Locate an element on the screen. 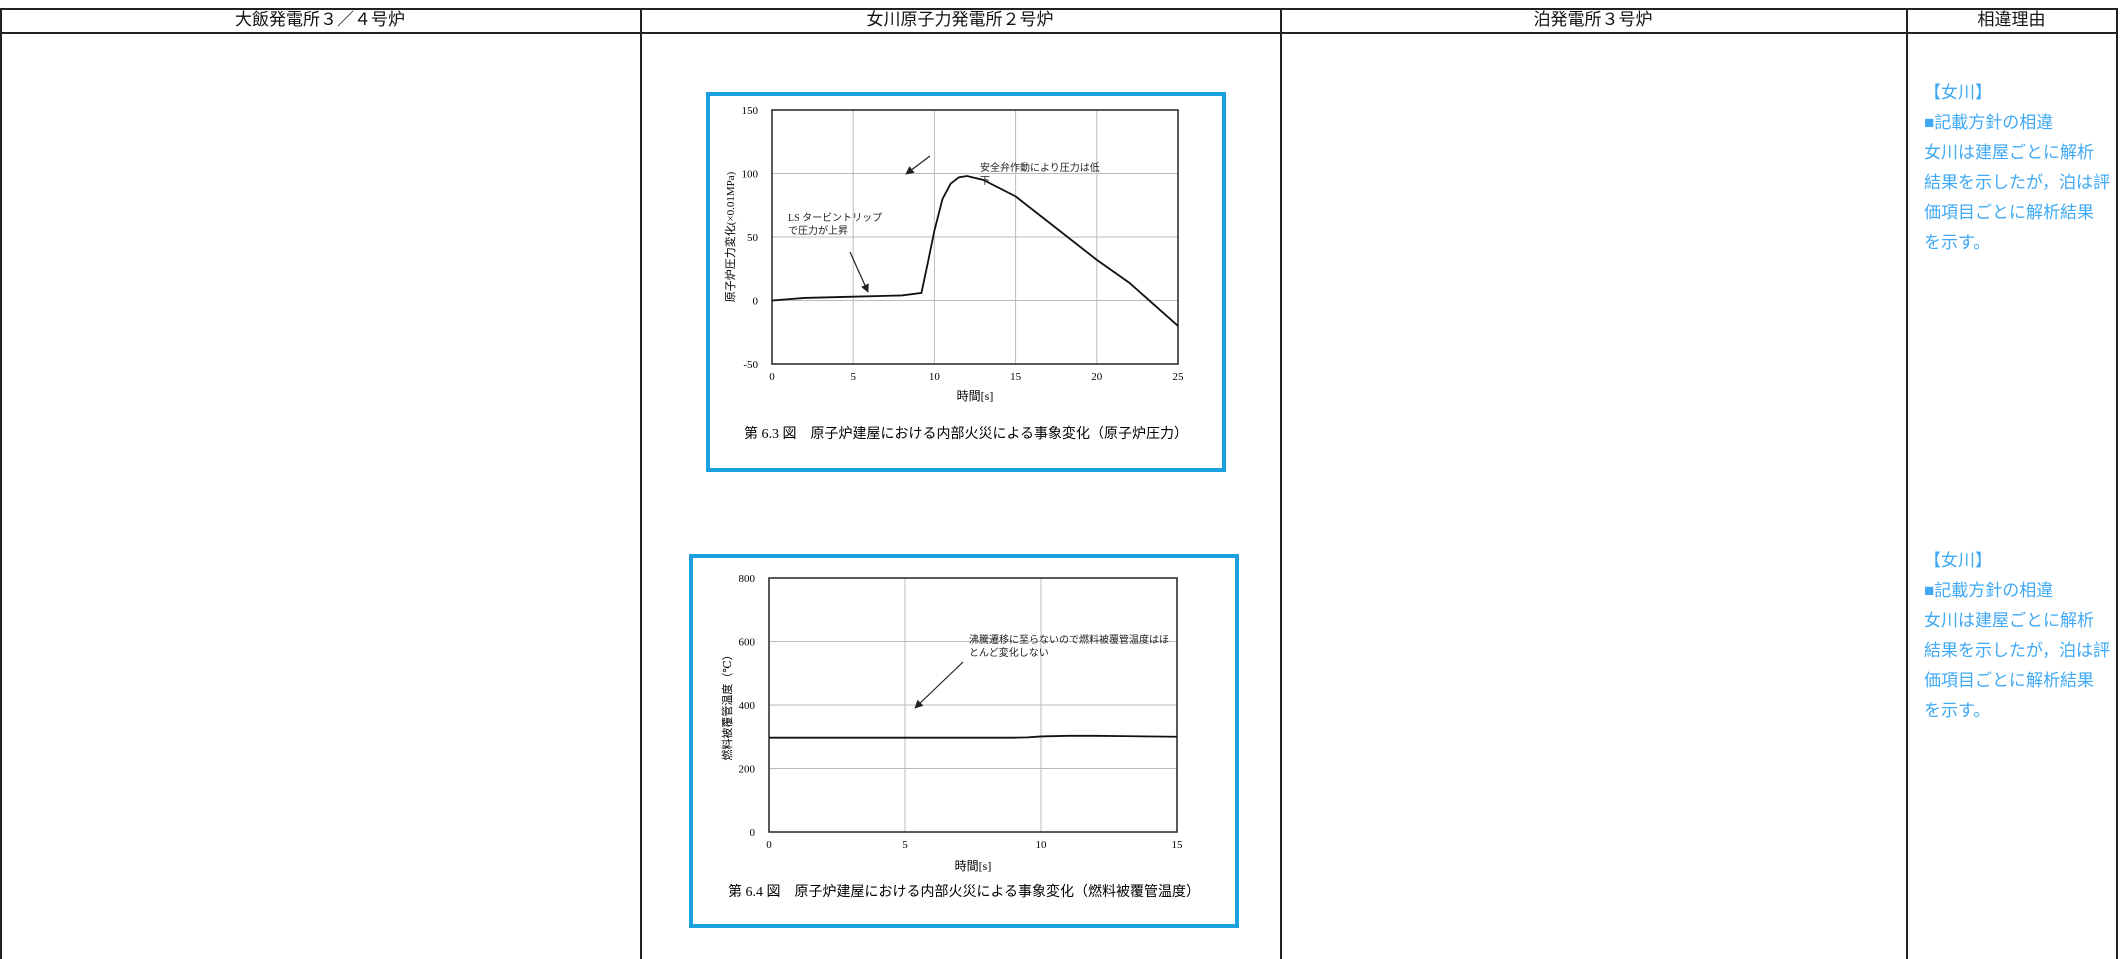 This screenshot has width=2123, height=959. annotation: LS タービントリップで圧力が上昇 is located at coordinates (835, 225).